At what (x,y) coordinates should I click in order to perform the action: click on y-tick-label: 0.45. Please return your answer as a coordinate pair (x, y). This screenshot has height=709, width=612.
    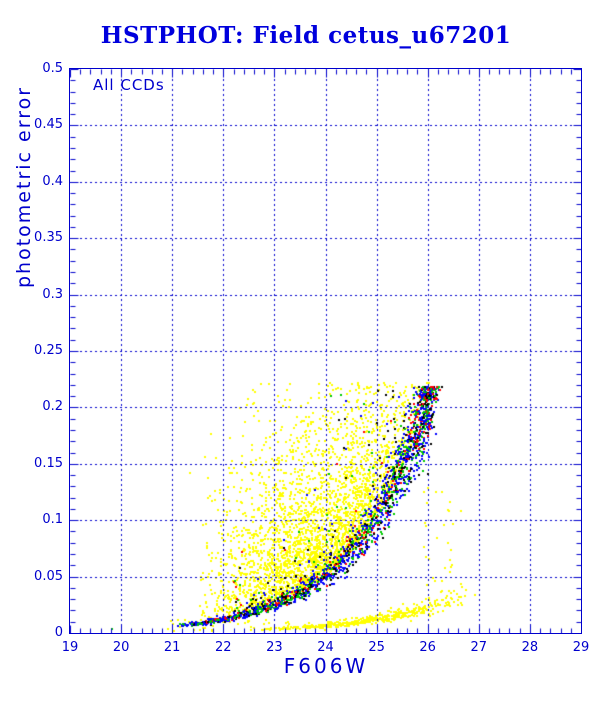
    Looking at the image, I should click on (48, 125).